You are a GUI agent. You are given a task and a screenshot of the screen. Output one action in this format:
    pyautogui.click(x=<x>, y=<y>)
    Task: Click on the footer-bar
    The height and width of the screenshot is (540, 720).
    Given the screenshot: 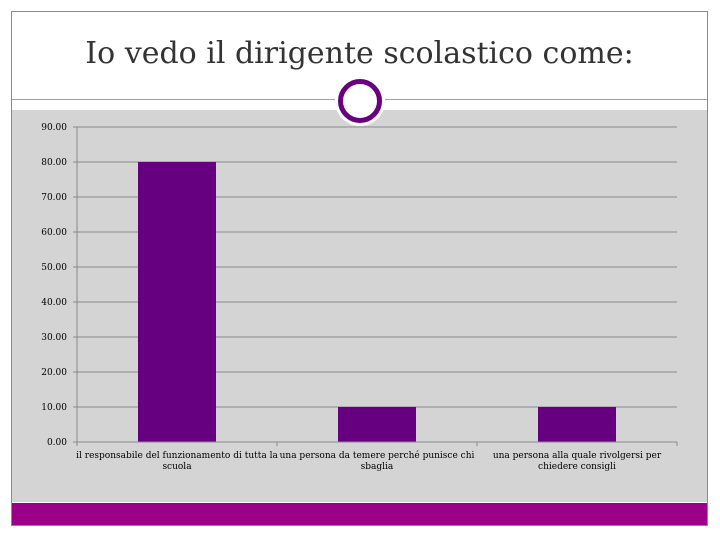 What is the action you would take?
    pyautogui.click(x=359, y=514)
    